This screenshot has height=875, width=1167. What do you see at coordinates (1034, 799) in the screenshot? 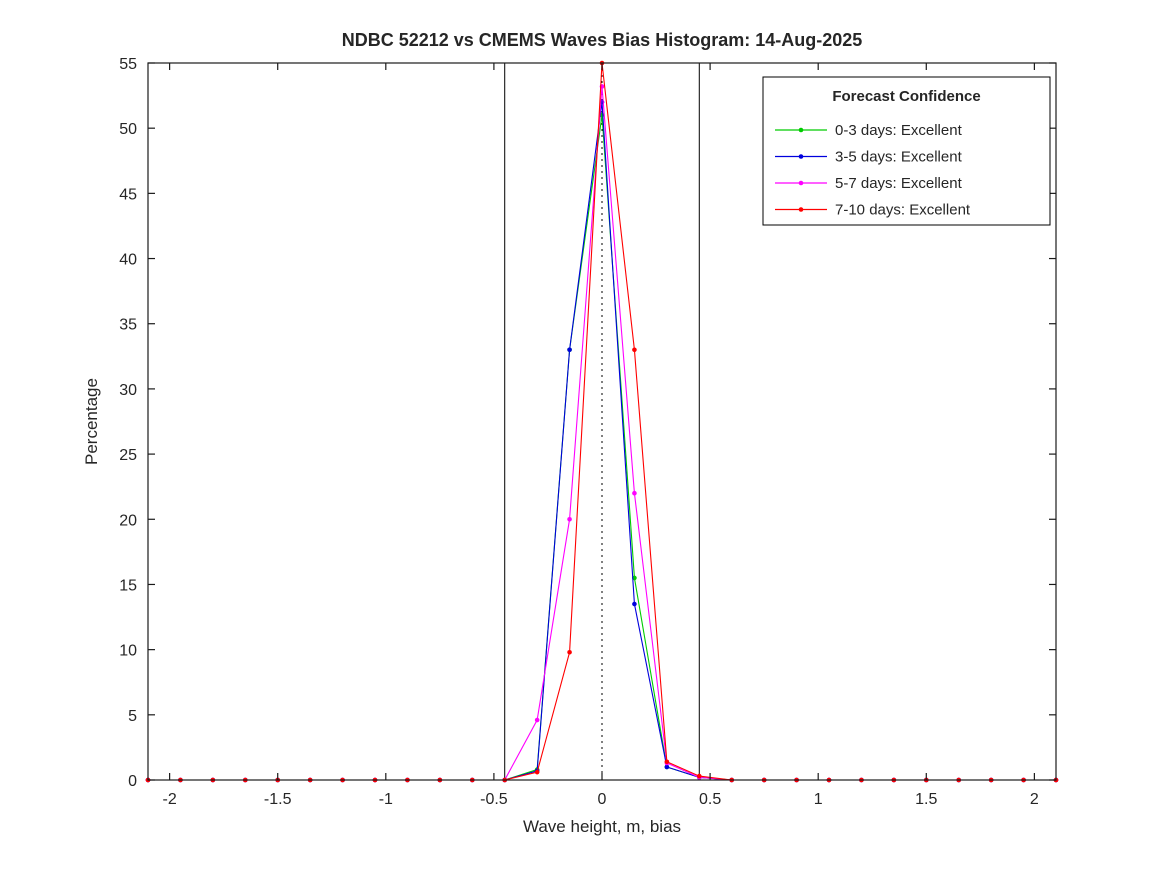
I see `x-tick-label: 2` at bounding box center [1034, 799].